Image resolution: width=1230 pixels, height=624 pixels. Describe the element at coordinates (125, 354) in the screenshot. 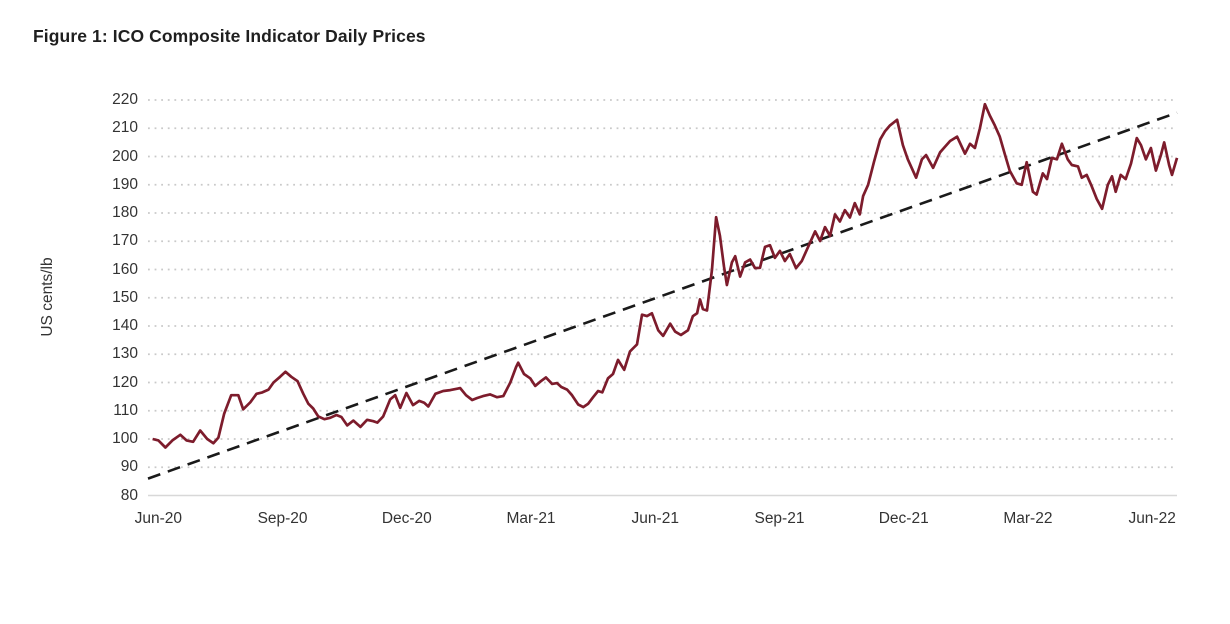

I see `y-tick-label: 130` at that location.